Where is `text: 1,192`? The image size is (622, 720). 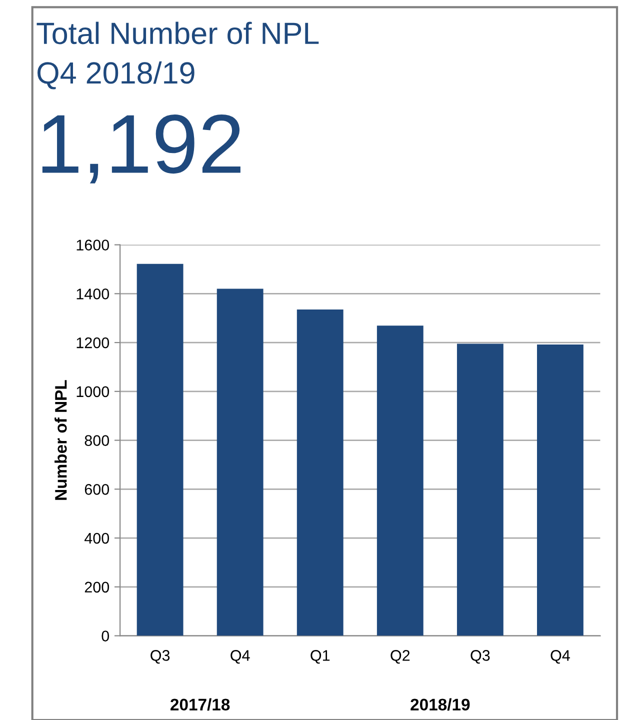
text: 1,192 is located at coordinates (141, 149).